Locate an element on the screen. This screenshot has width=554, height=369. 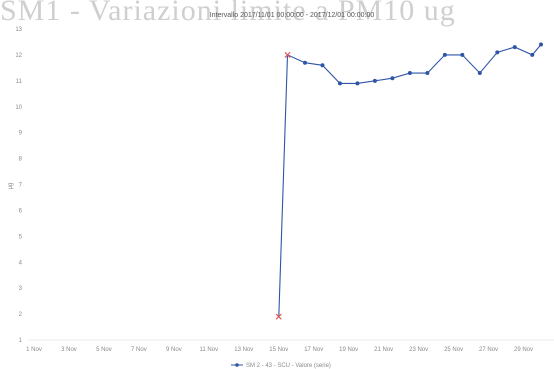
y-tick-label: 3 is located at coordinates (21, 289).